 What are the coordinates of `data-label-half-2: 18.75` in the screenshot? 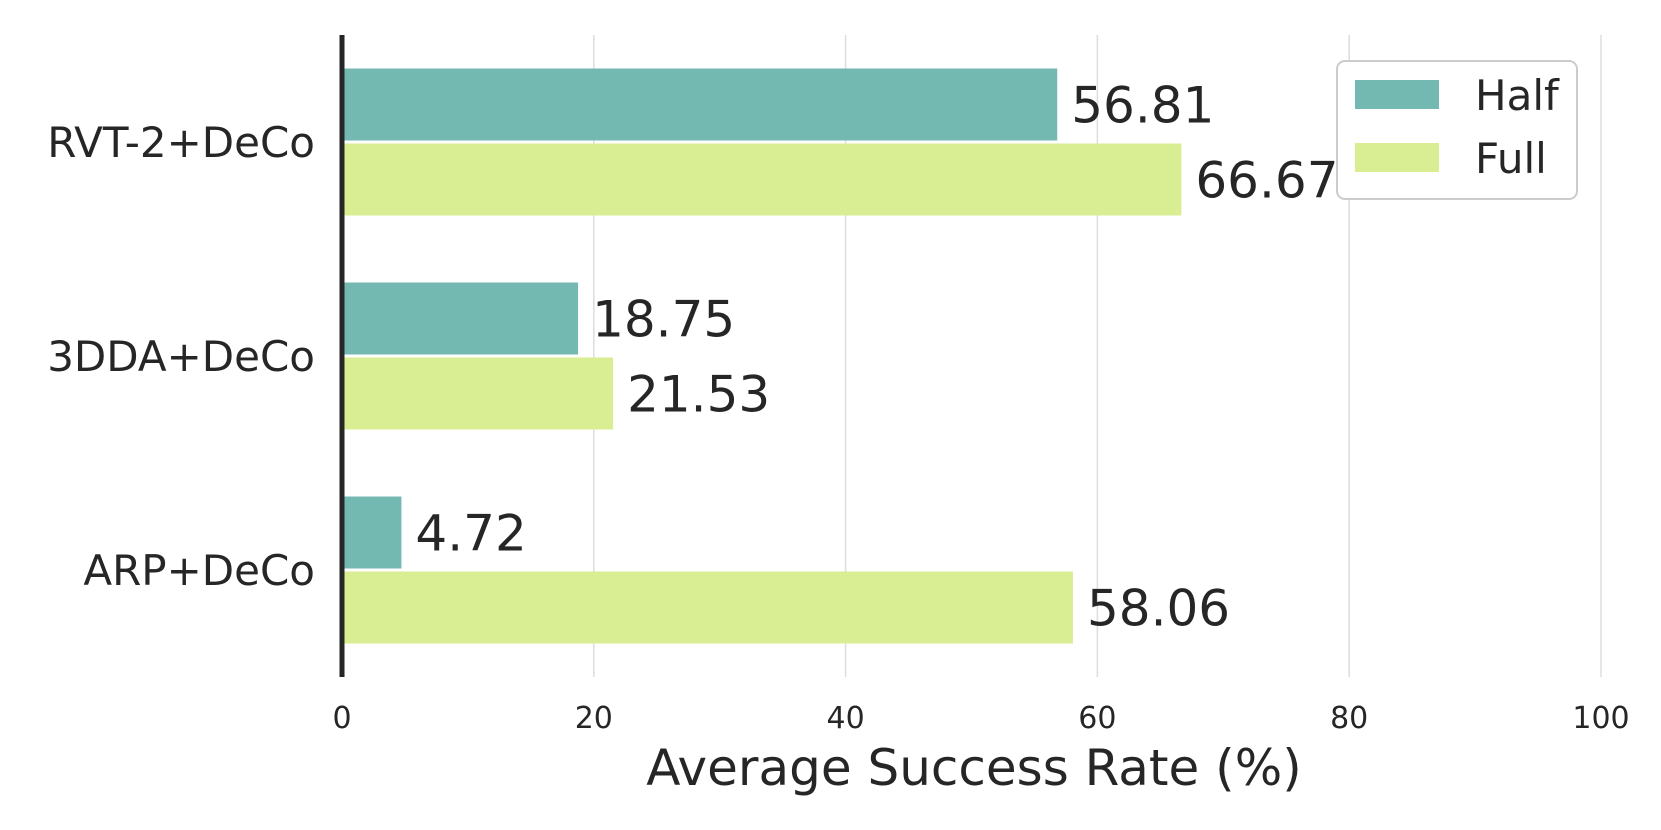 It's located at (663, 320).